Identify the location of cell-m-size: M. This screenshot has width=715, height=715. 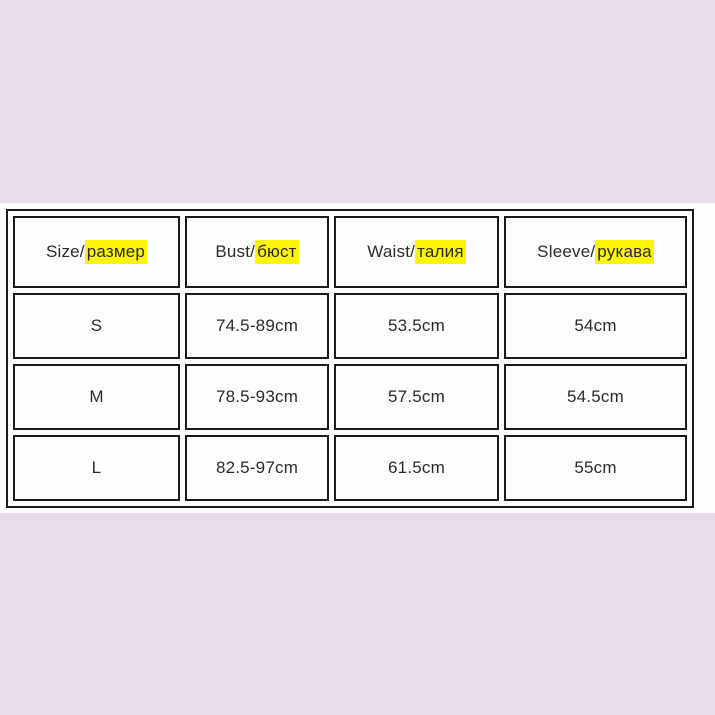
(96, 397).